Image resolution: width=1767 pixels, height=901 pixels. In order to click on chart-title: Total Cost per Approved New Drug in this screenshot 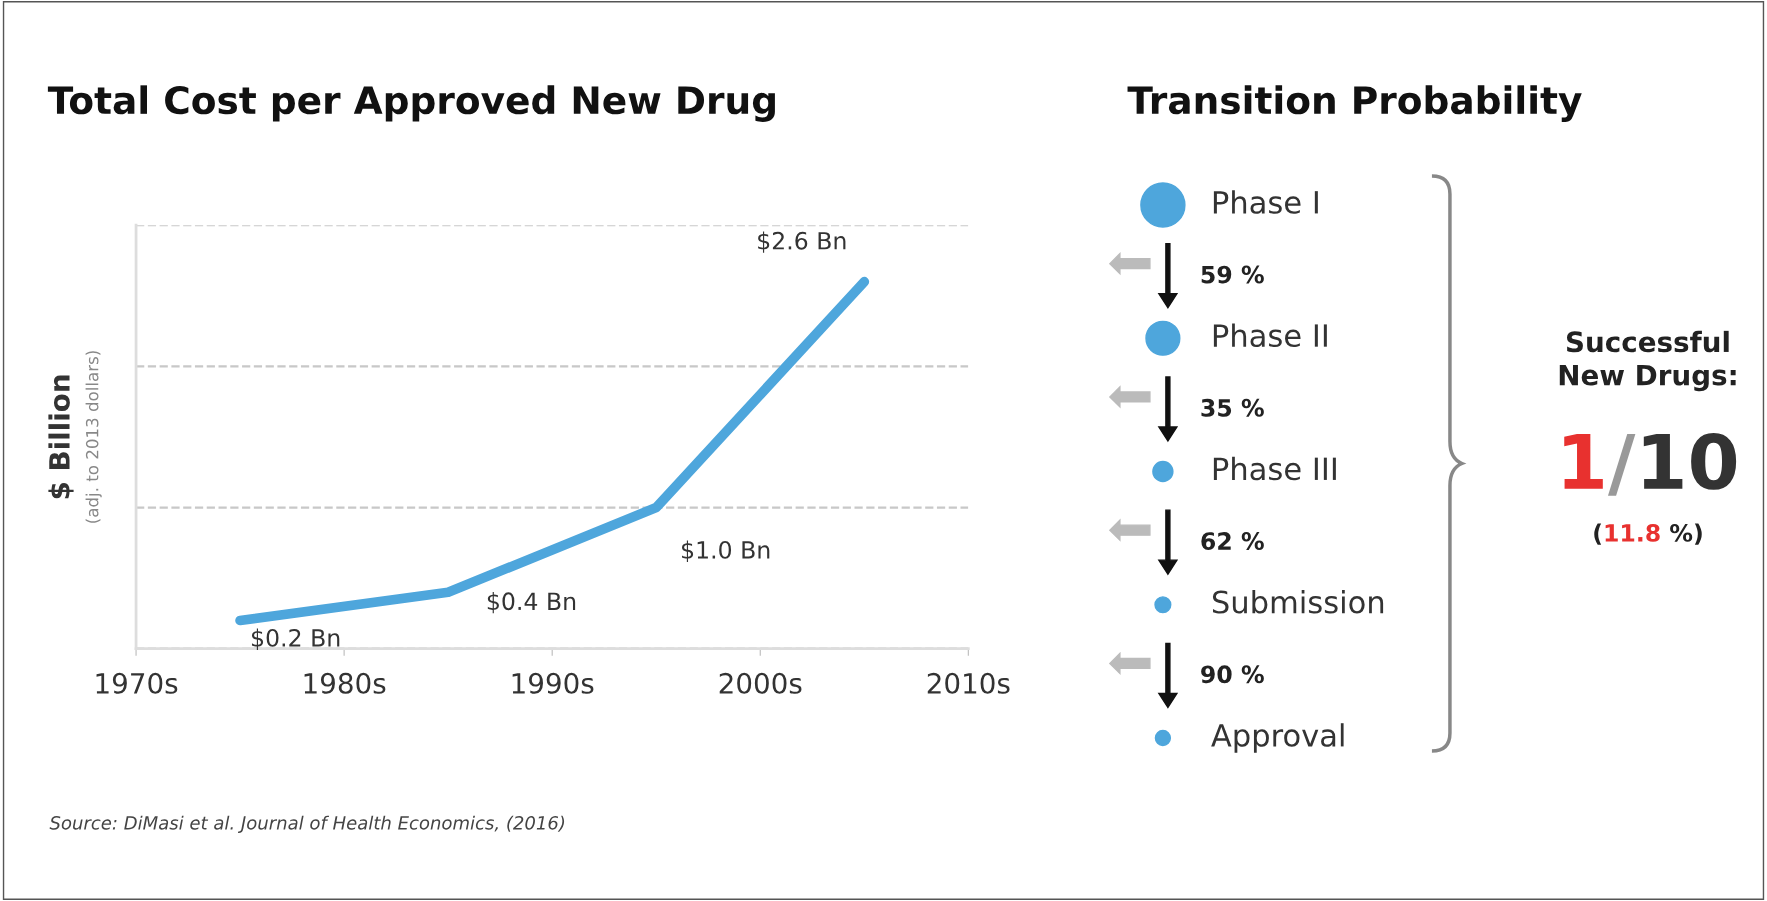, I will do `click(411, 103)`.